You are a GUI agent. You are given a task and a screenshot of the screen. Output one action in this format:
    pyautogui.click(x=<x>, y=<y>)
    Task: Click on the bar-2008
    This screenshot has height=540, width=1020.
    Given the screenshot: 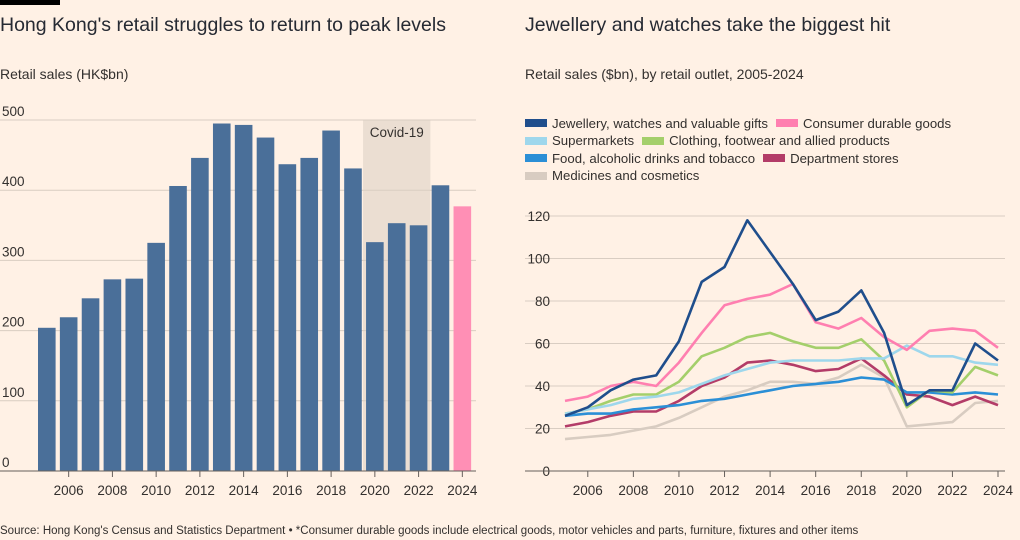 What is the action you would take?
    pyautogui.click(x=112, y=375)
    